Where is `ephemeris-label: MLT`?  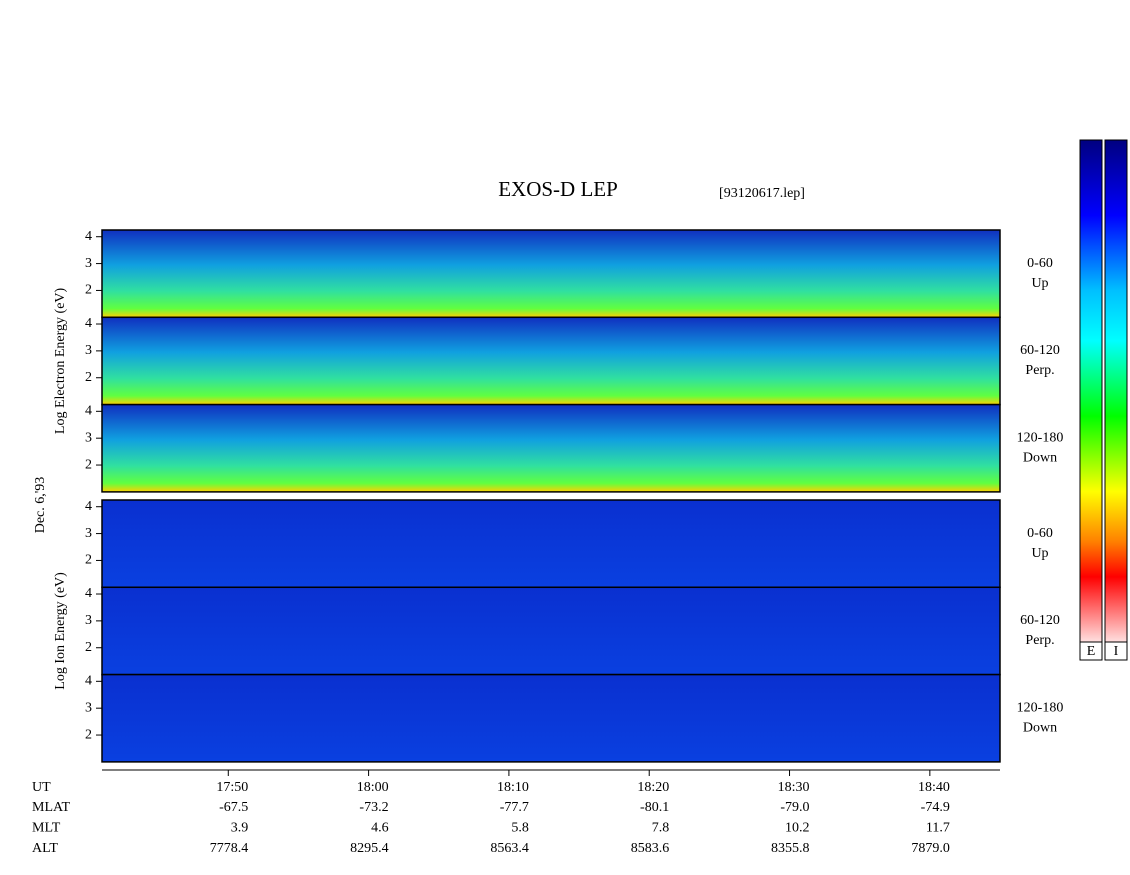
ephemeris-label: MLT is located at coordinates (46, 828).